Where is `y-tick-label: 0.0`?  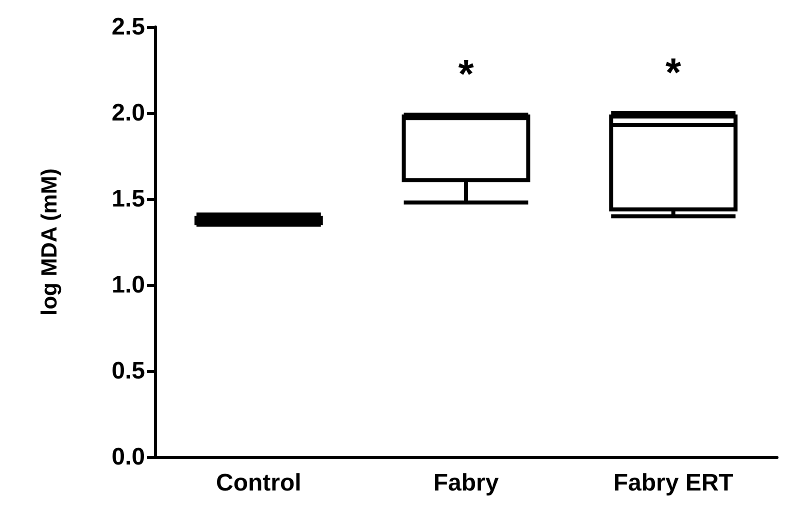 y-tick-label: 0.0 is located at coordinates (128, 457).